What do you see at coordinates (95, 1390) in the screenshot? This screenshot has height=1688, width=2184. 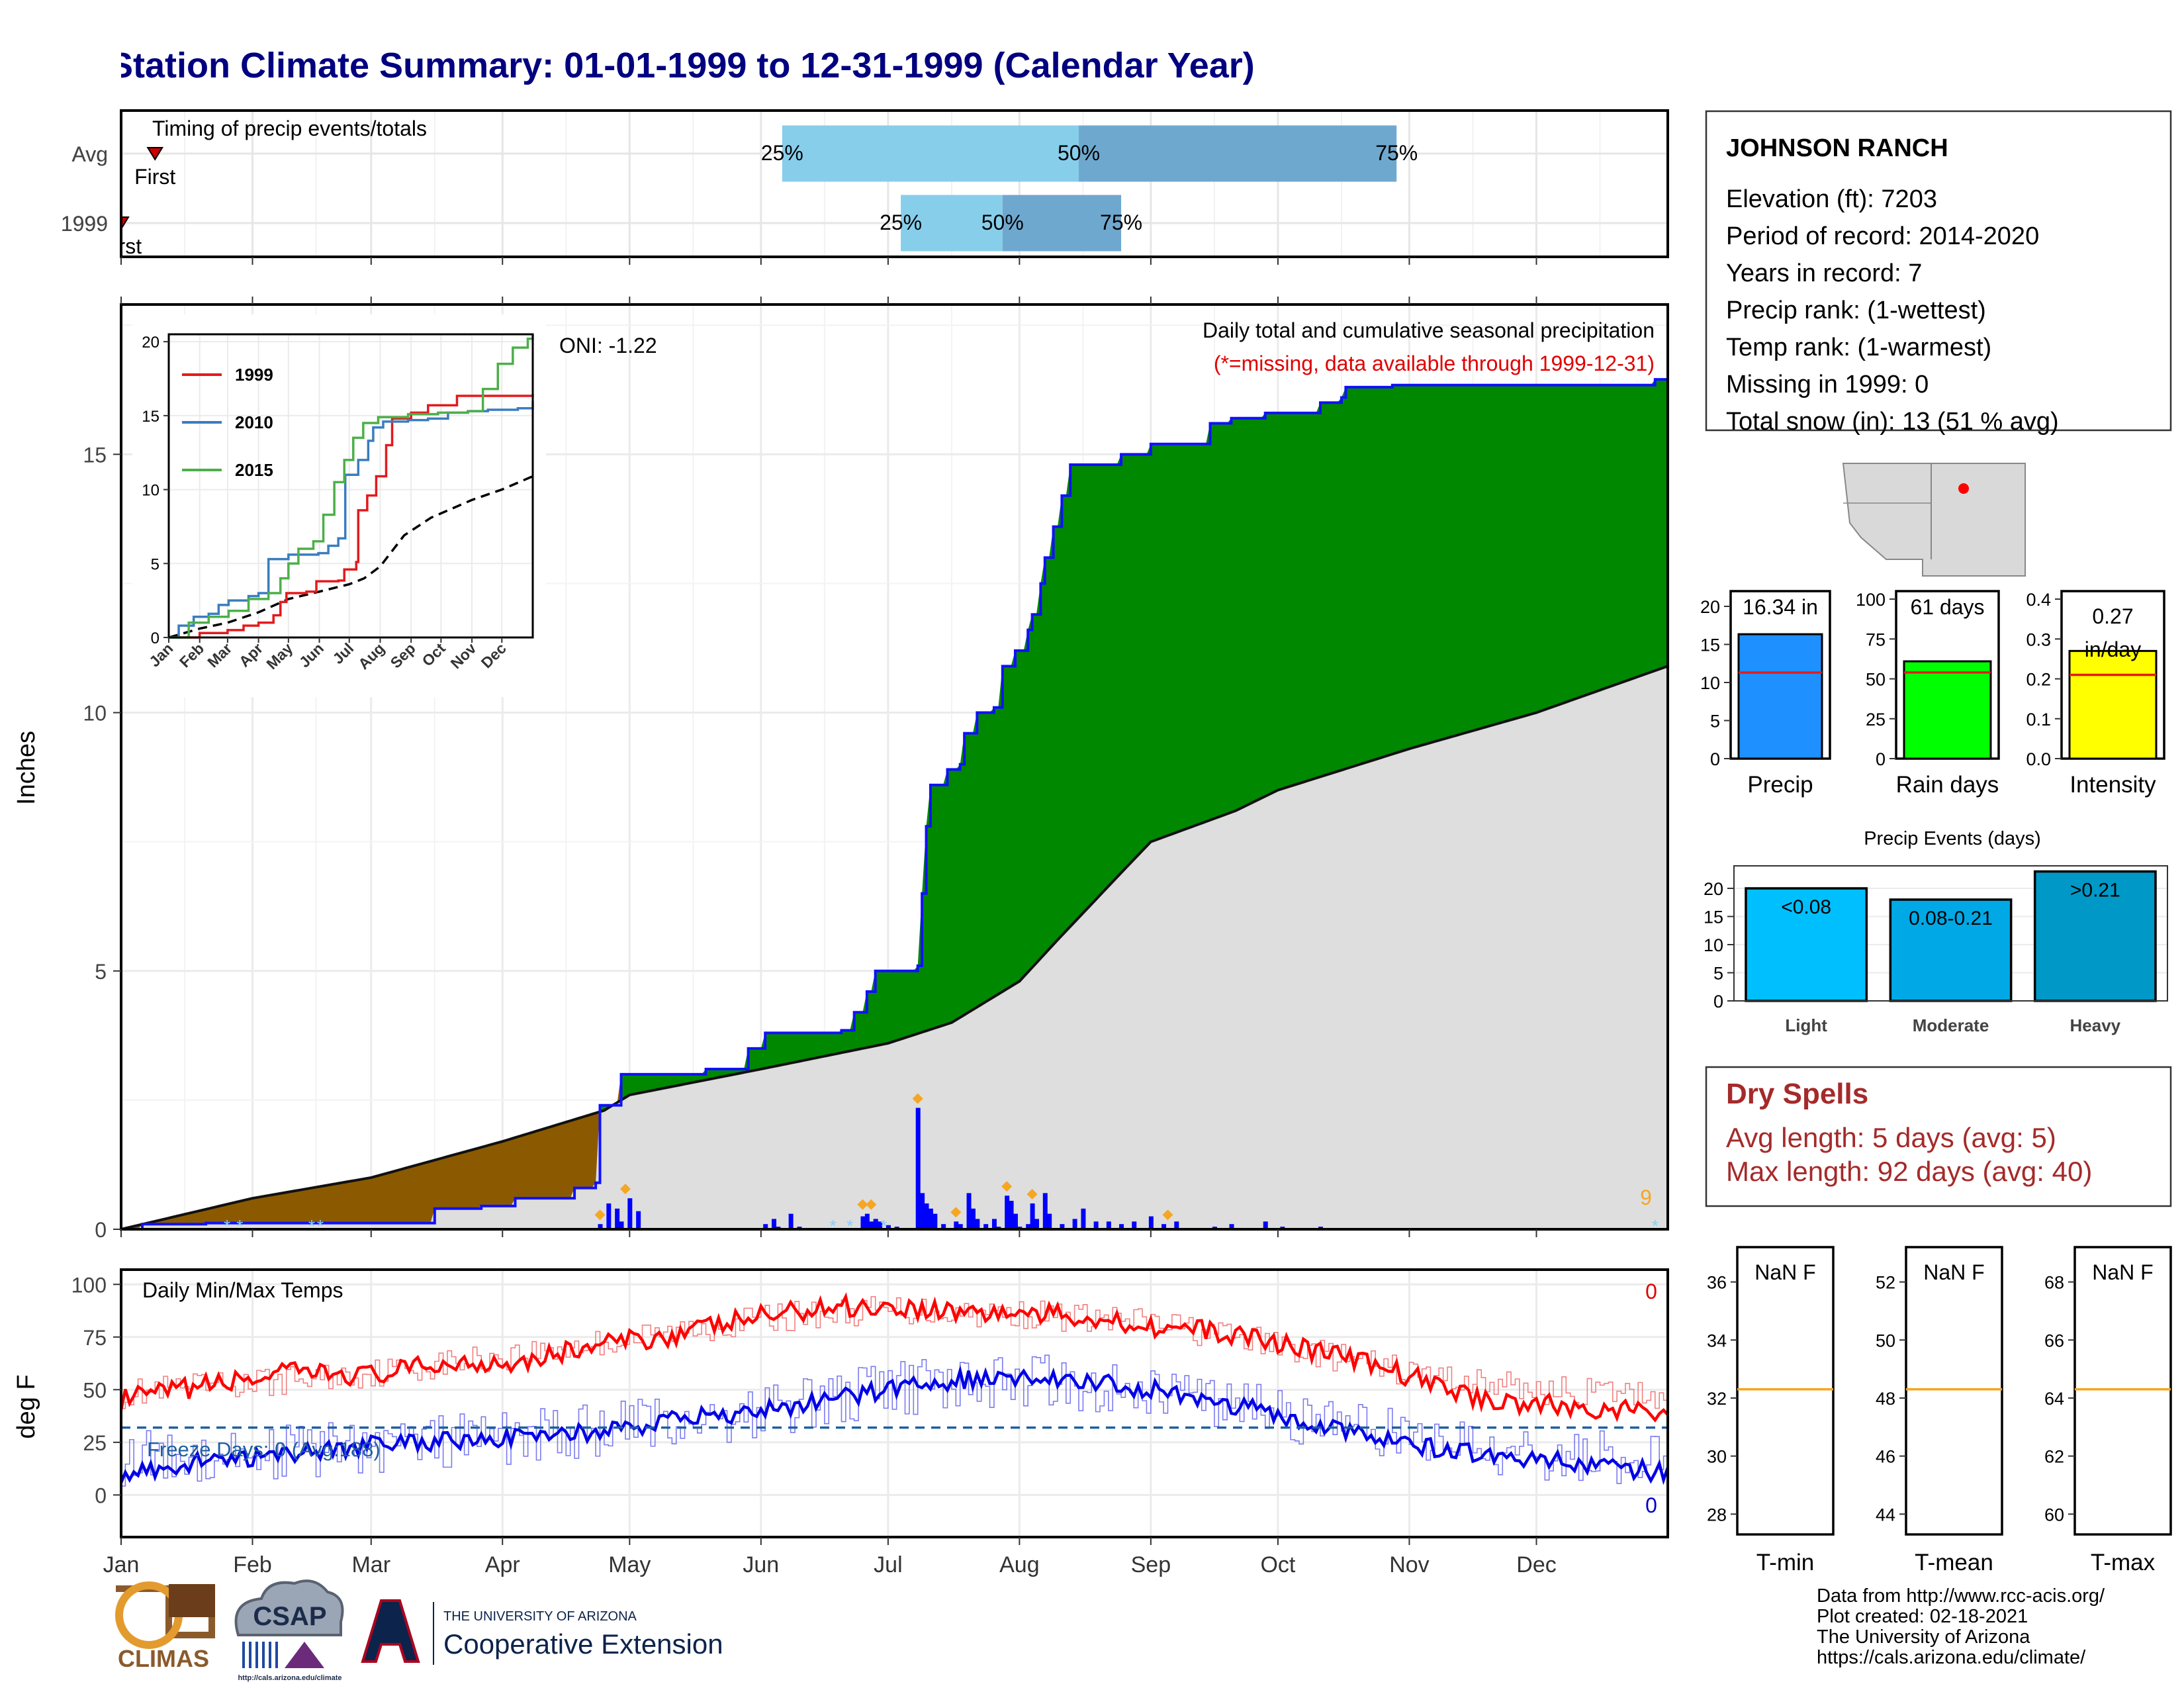 I see `temp-ytick-label: 50` at bounding box center [95, 1390].